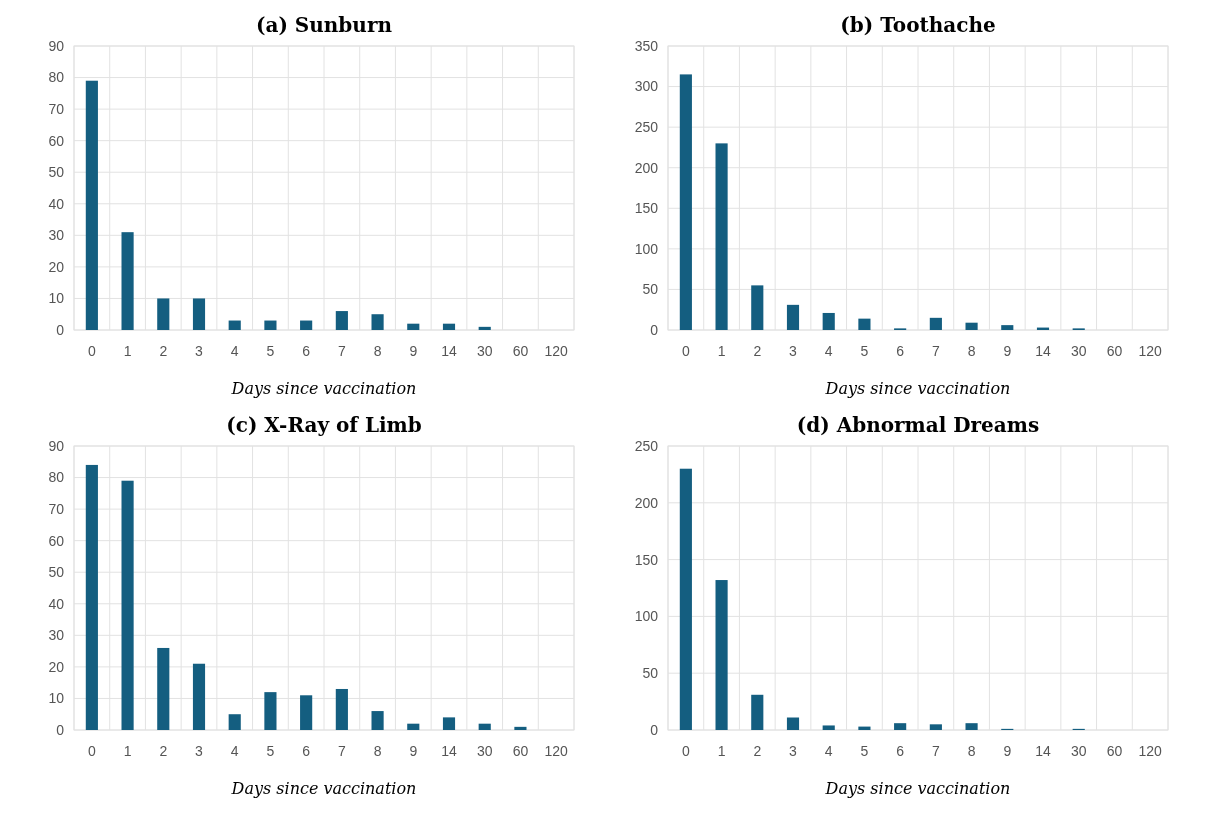 This screenshot has width=1205, height=819. What do you see at coordinates (646, 45) in the screenshot?
I see `y-tick-label: 350` at bounding box center [646, 45].